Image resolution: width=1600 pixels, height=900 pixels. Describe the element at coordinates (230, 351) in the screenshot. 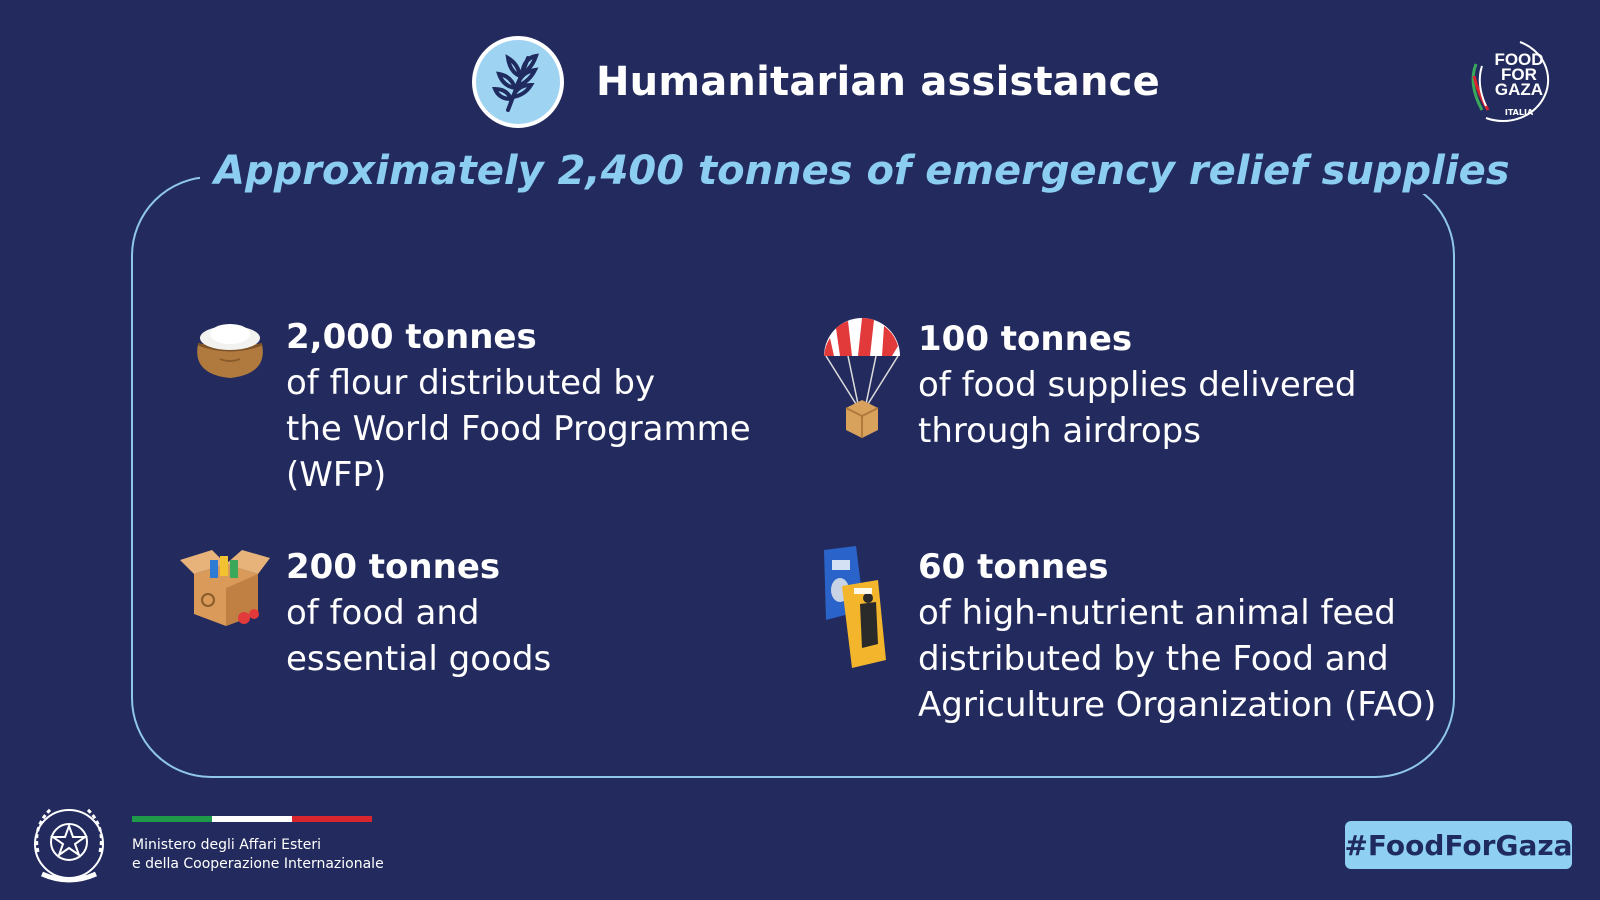

I see `flour-sack-icon` at that location.